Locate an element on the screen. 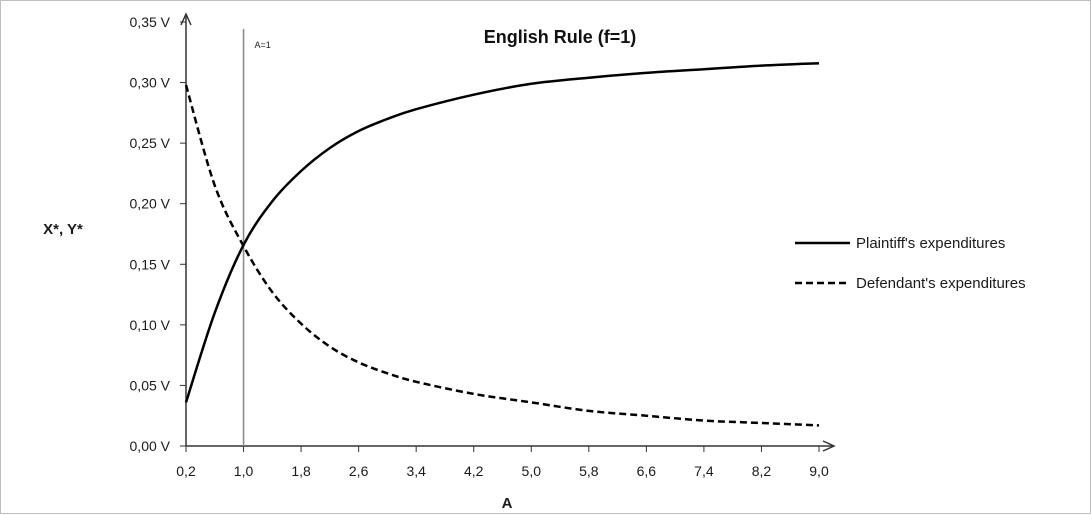  y-axis-arrow is located at coordinates (186, 19).